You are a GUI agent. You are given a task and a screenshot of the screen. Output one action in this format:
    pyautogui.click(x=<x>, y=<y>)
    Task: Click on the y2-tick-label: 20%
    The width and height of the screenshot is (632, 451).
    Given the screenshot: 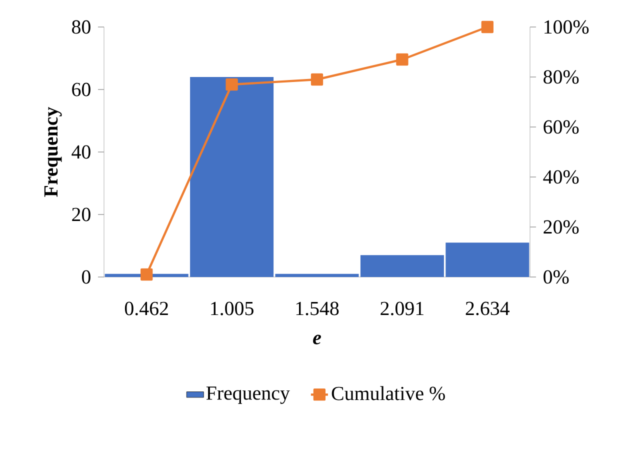 What is the action you would take?
    pyautogui.click(x=561, y=227)
    